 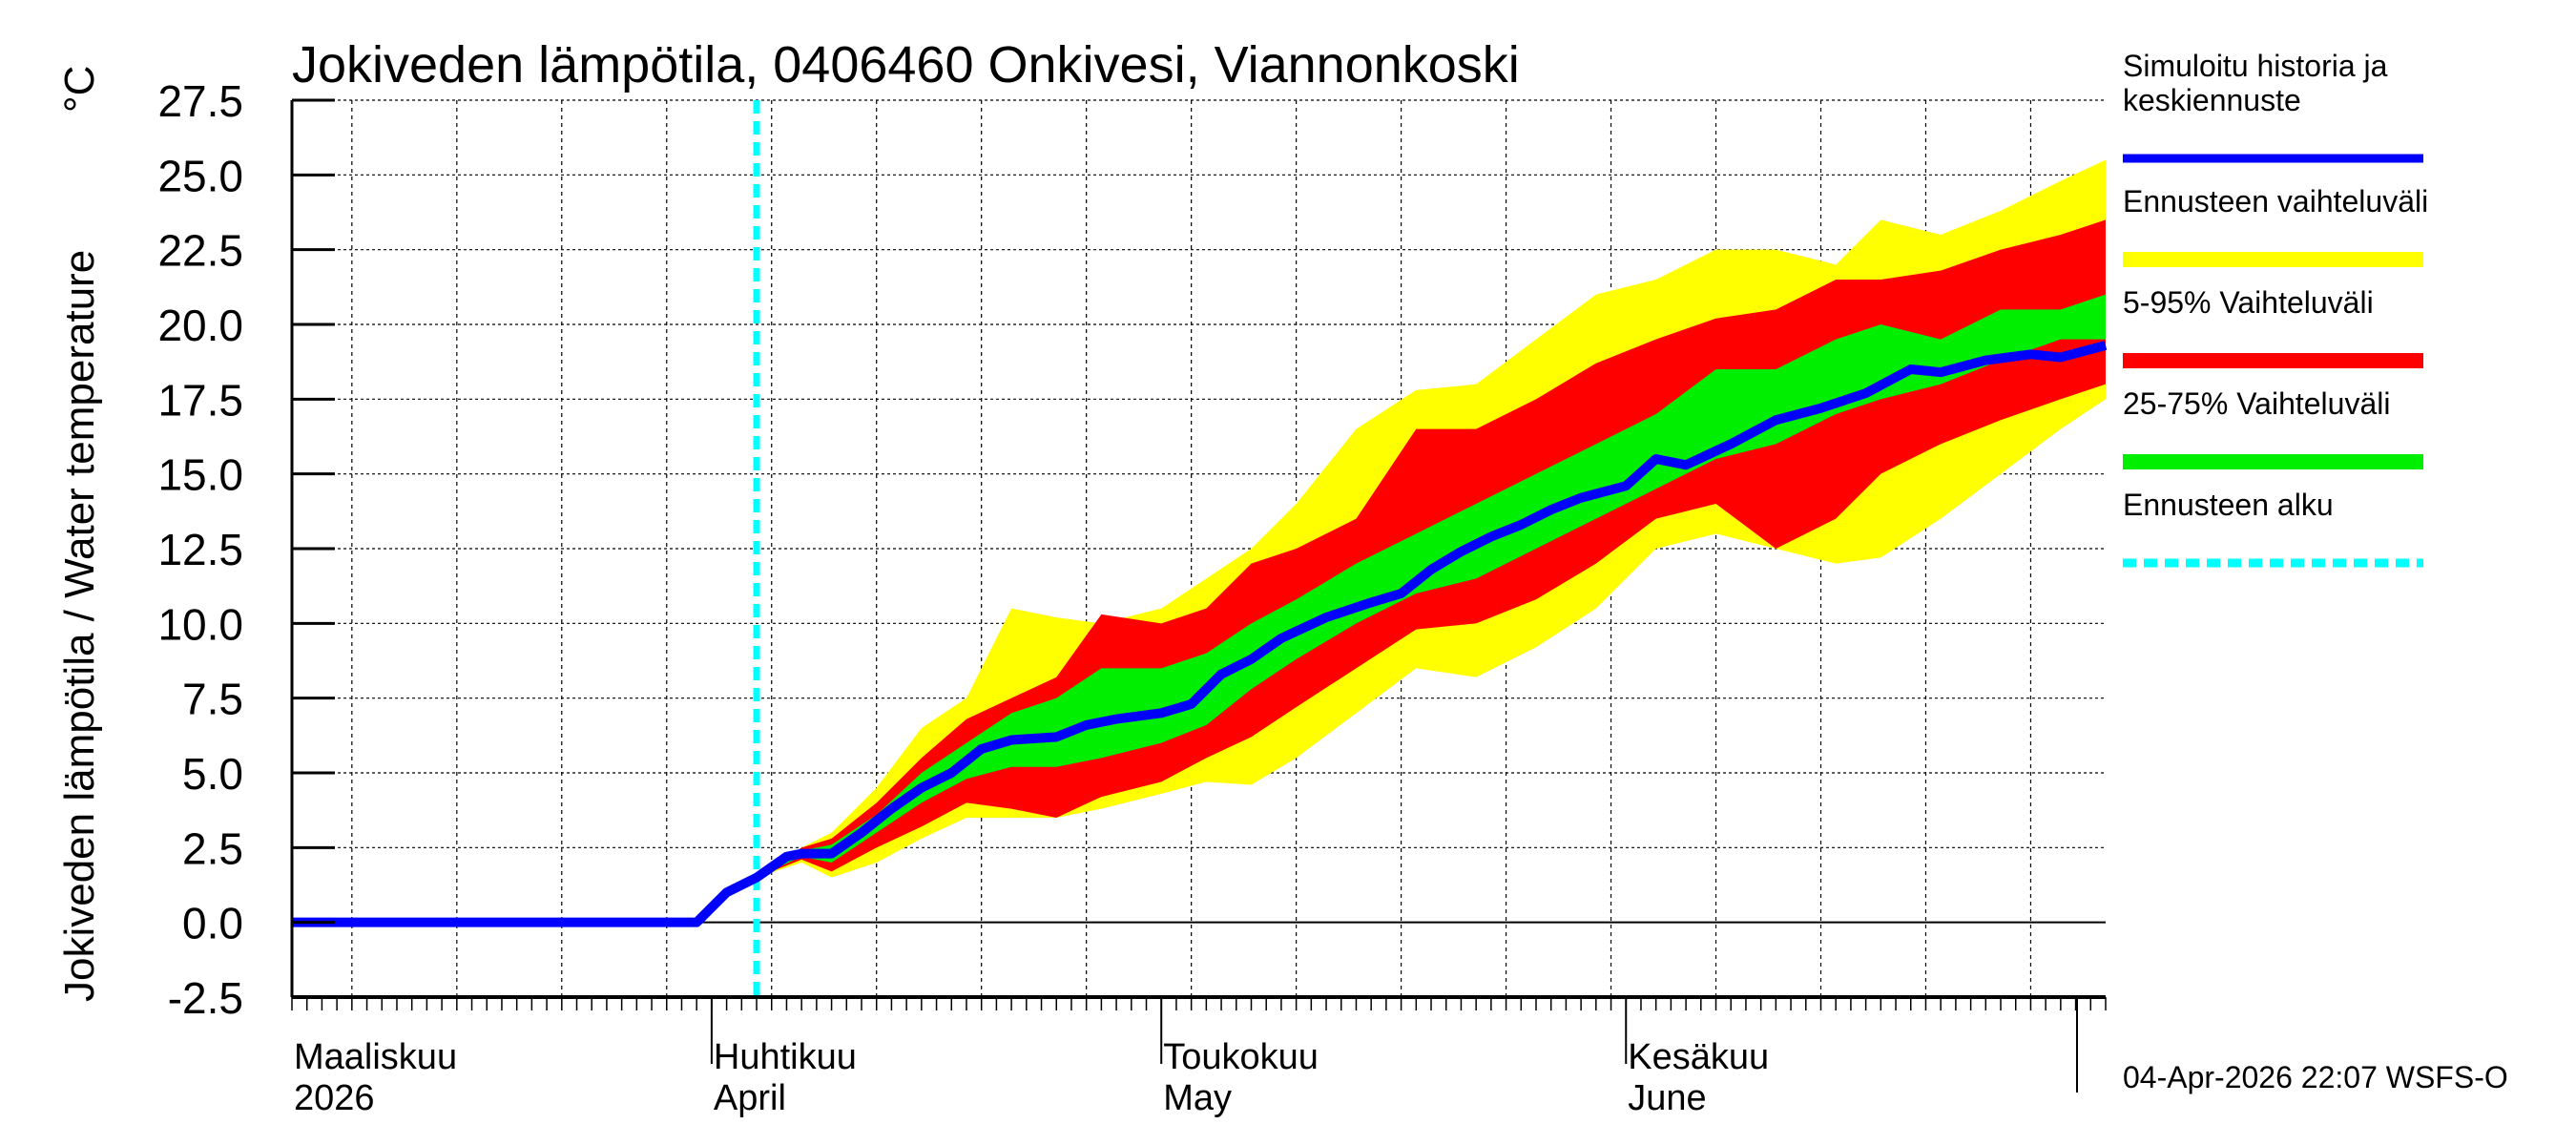 I want to click on legend-label: 5-95% Vaihteluväli, so click(x=2248, y=302).